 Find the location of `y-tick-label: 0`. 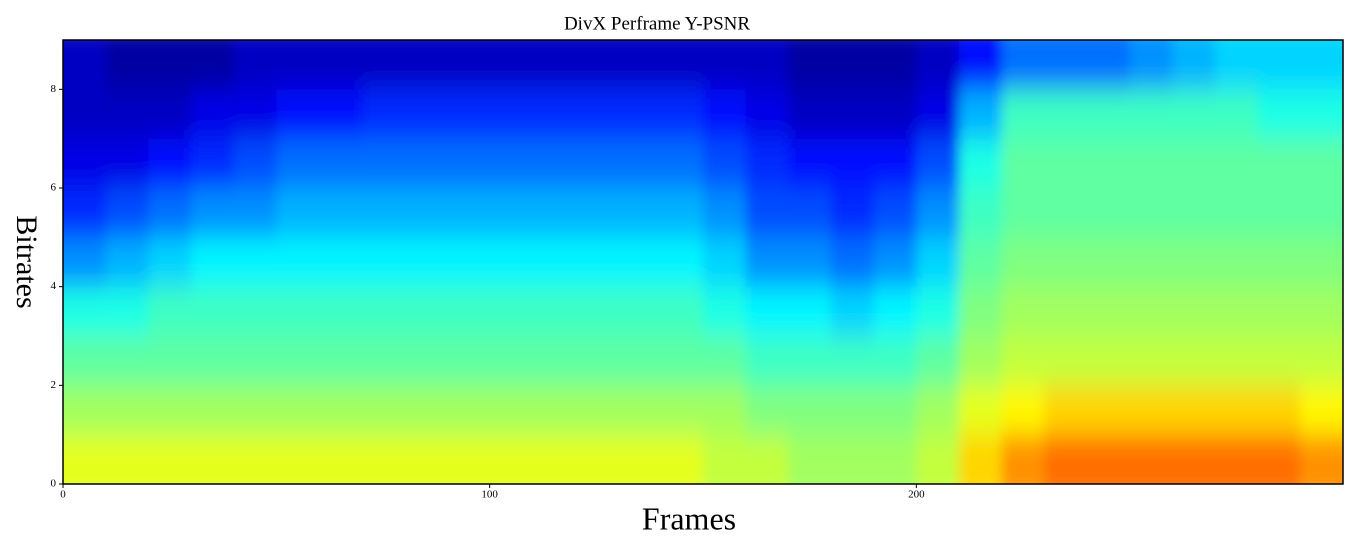

y-tick-label: 0 is located at coordinates (54, 484).